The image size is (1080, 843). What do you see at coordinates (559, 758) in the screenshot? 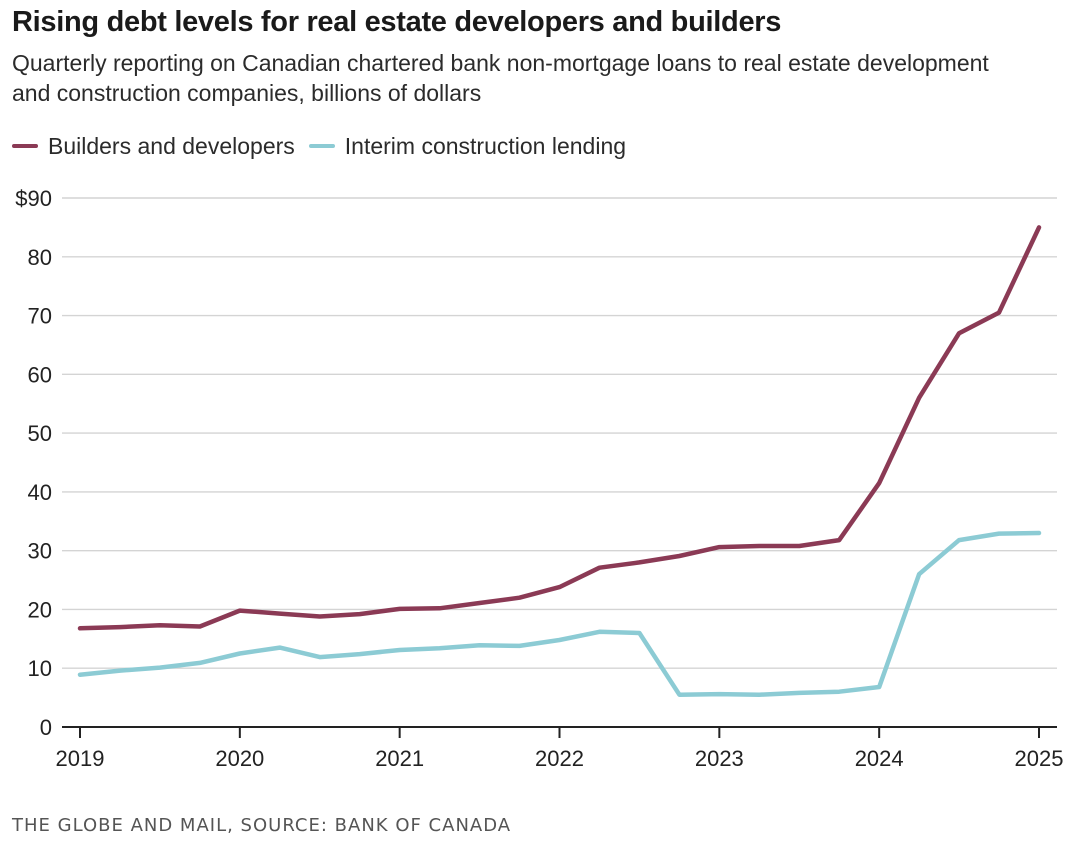
I see `x-tick-label-2022: 2022` at bounding box center [559, 758].